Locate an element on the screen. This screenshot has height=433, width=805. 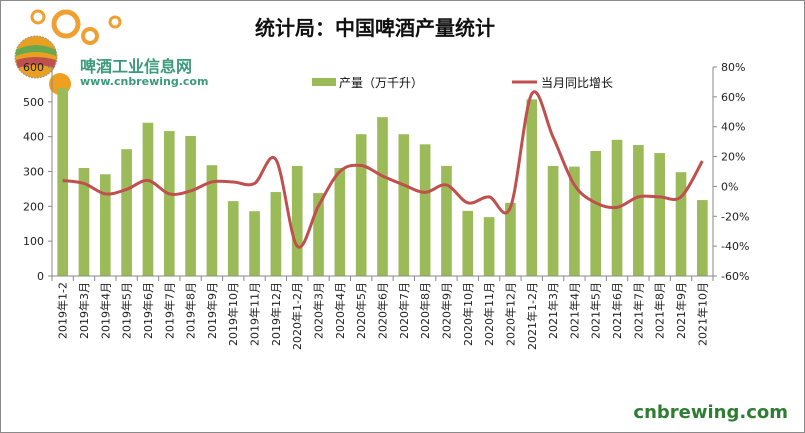
x-tick-label: 2021年5月 is located at coordinates (596, 310).